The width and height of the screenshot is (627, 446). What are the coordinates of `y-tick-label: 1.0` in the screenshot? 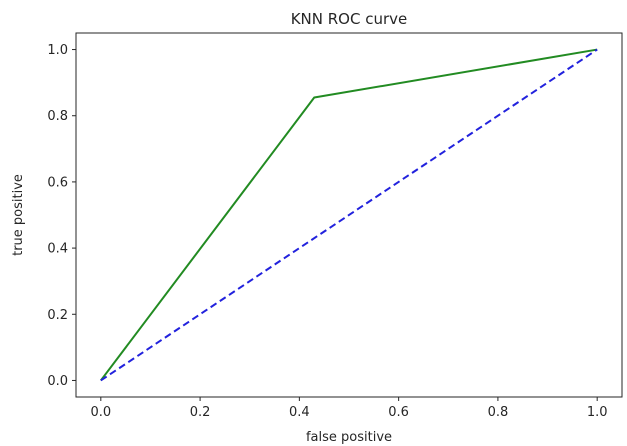 It's located at (57, 50).